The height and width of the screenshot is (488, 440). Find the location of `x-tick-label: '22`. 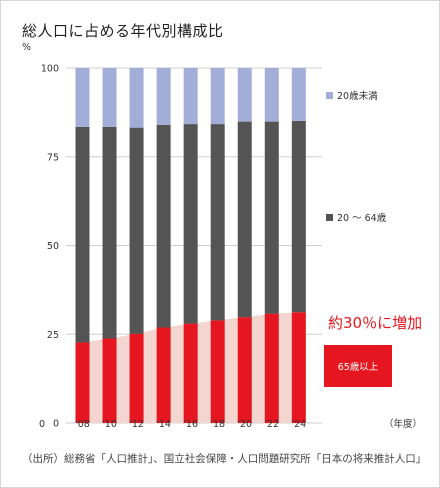

x-tick-label: '22 is located at coordinates (271, 424).